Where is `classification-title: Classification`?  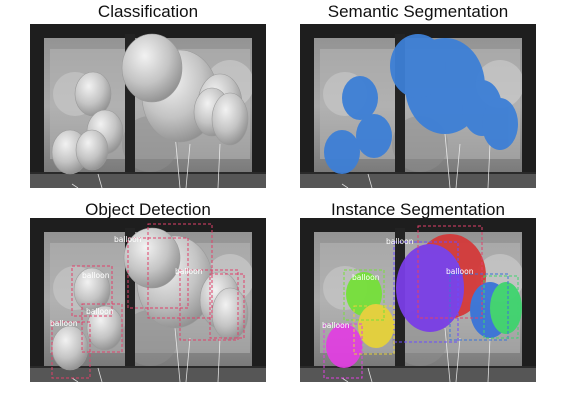
classification-title: Classification is located at coordinates (148, 11).